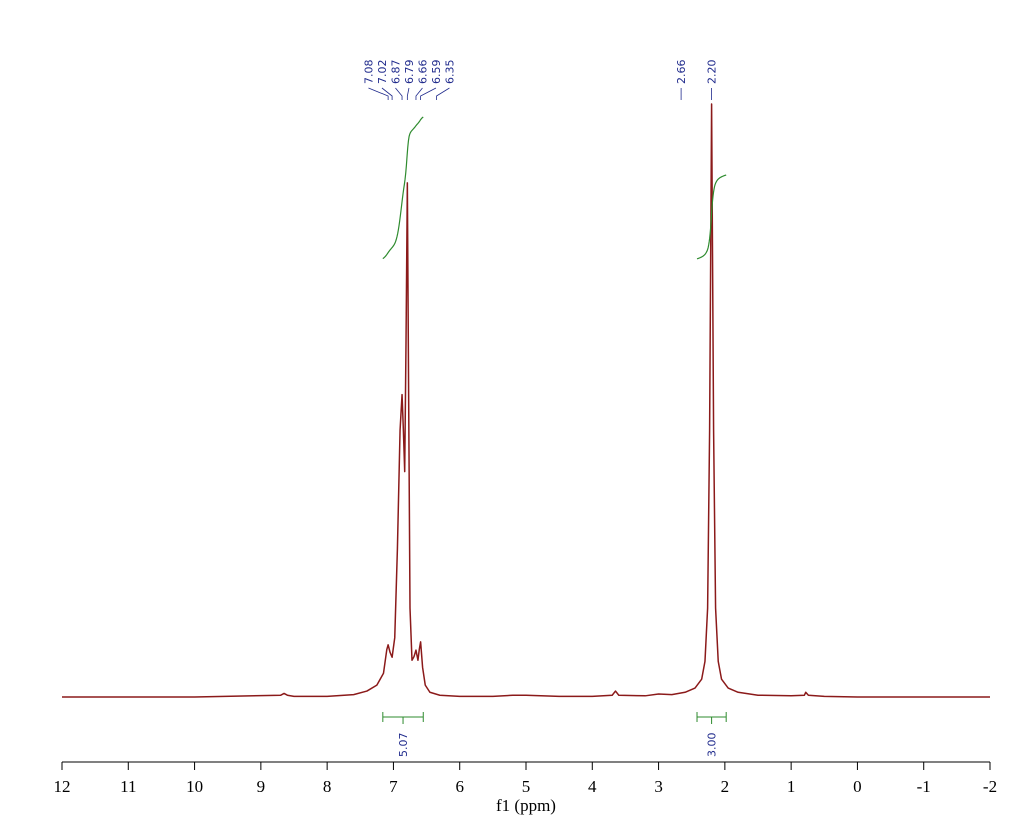 The image size is (1024, 833). What do you see at coordinates (128, 786) in the screenshot?
I see `x-tick-label: 11` at bounding box center [128, 786].